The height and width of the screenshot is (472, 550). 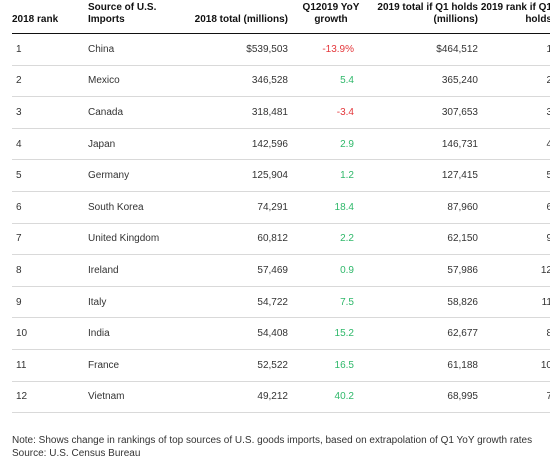 I want to click on cell-2019-rank: 6, so click(x=548, y=207).